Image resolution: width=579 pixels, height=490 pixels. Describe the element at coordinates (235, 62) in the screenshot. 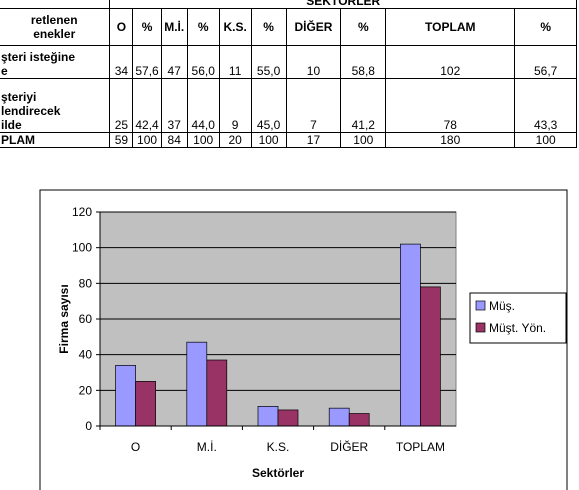

I see `cell: 11` at that location.